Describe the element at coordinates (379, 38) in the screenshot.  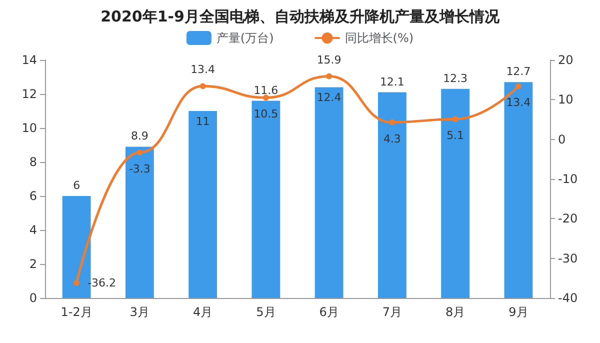
I see `legend-label: 同比增长(%)` at that location.